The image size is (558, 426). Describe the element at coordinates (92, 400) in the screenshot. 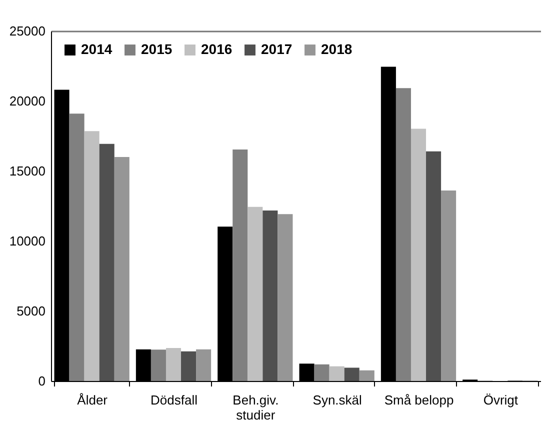

I see `x-tick-label: Ålder` at that location.